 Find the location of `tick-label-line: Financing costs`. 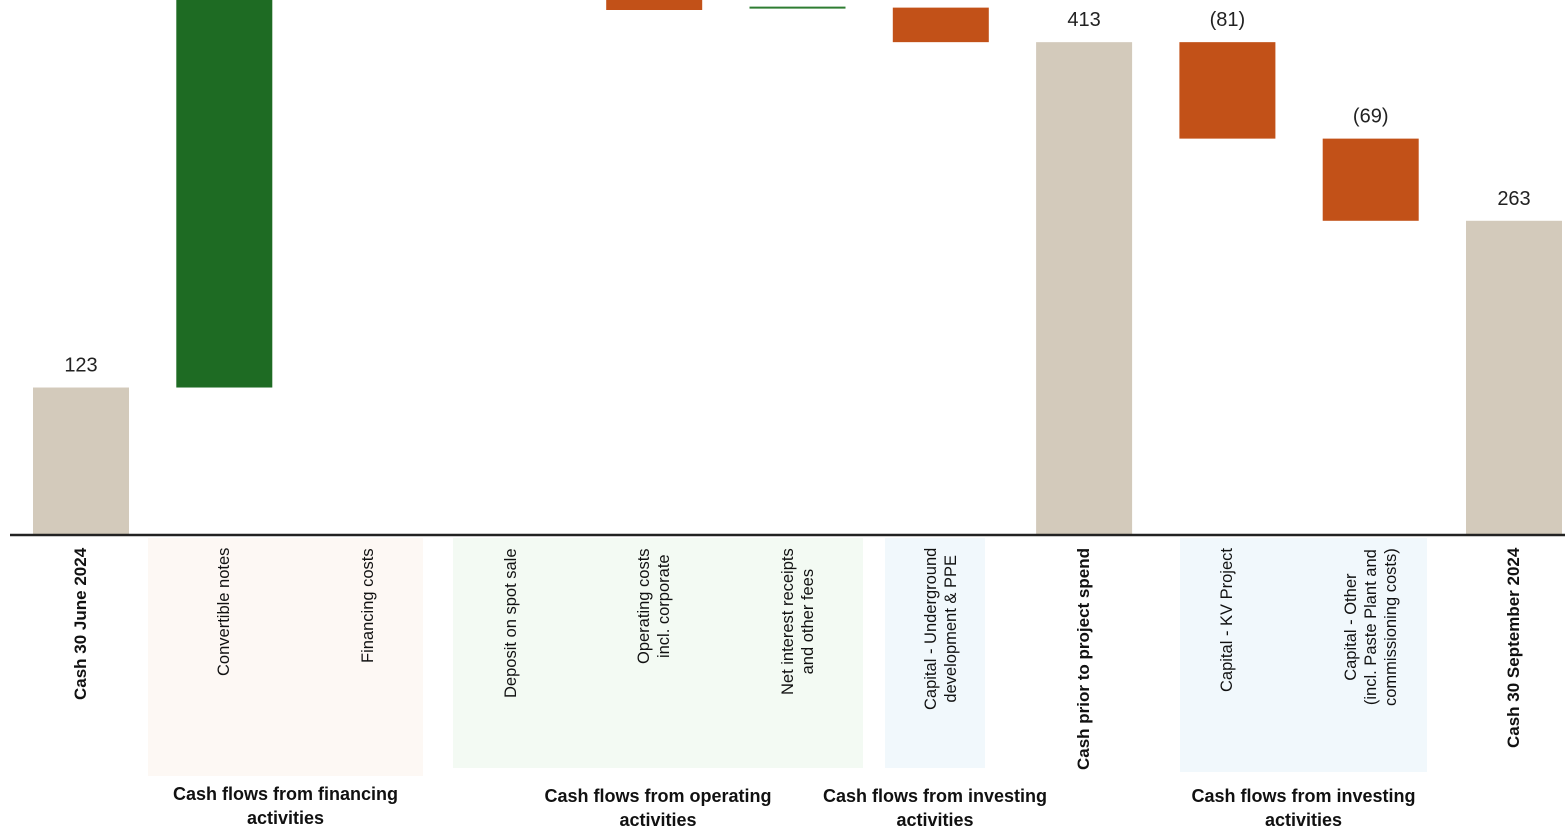

tick-label-line: Financing costs is located at coordinates (367, 605).